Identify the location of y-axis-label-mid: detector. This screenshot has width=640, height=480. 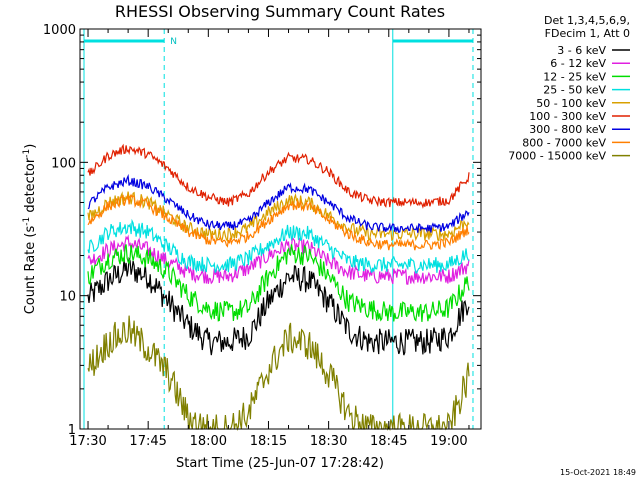
(30, 187).